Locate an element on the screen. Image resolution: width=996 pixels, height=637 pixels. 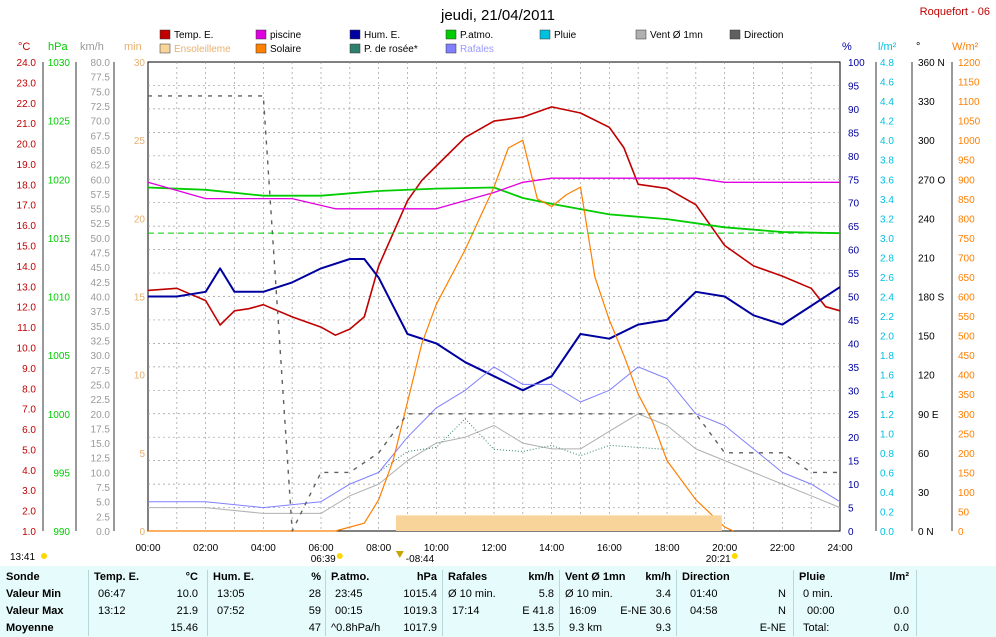
hum-avg-value: 47 is located at coordinates (314, 628).